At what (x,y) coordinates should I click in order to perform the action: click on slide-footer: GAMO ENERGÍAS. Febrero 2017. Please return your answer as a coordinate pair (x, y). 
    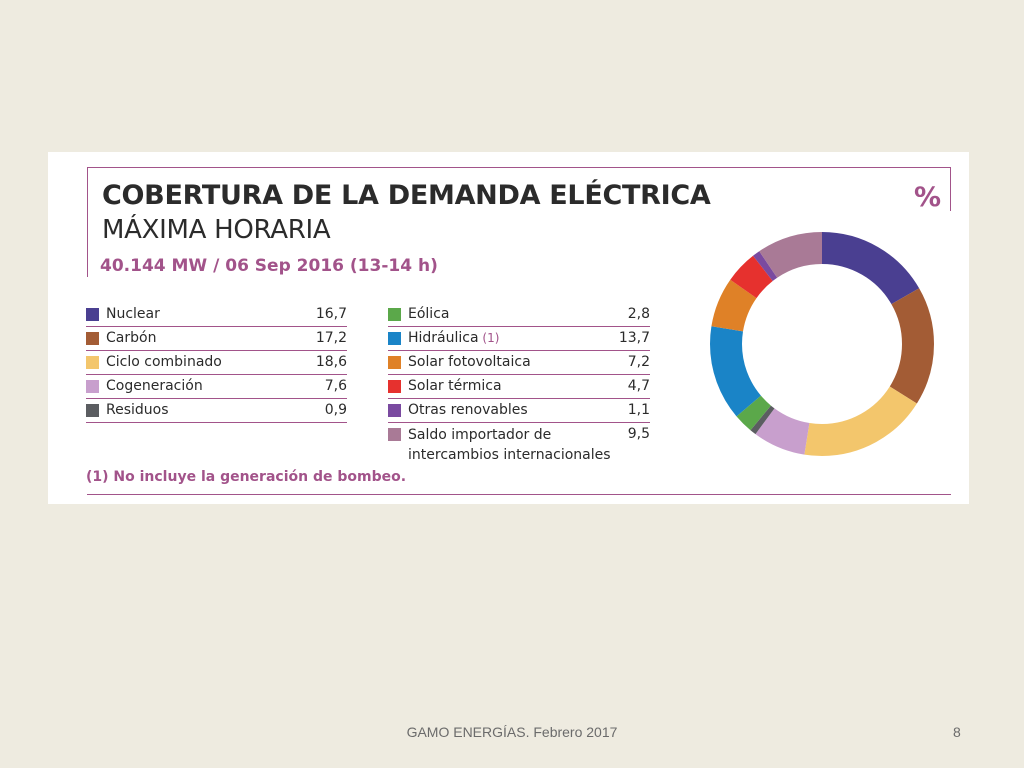
    Looking at the image, I should click on (512, 732).